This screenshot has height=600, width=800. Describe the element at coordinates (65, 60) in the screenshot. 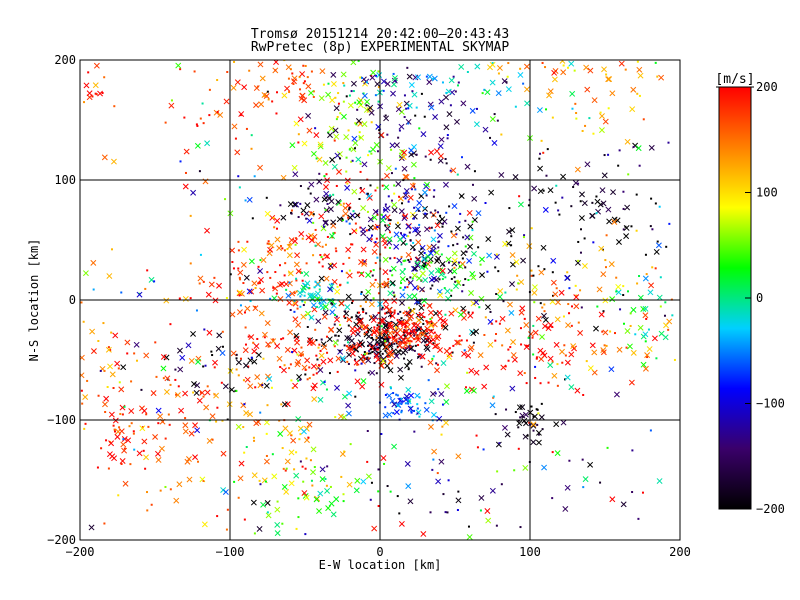

I see `y-tick-label: 200` at that location.